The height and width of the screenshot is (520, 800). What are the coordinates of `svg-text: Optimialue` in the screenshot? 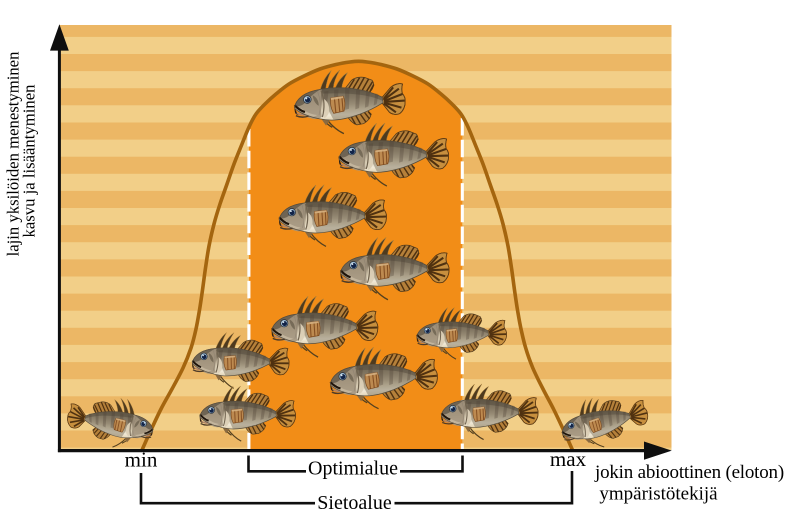 It's located at (353, 469).